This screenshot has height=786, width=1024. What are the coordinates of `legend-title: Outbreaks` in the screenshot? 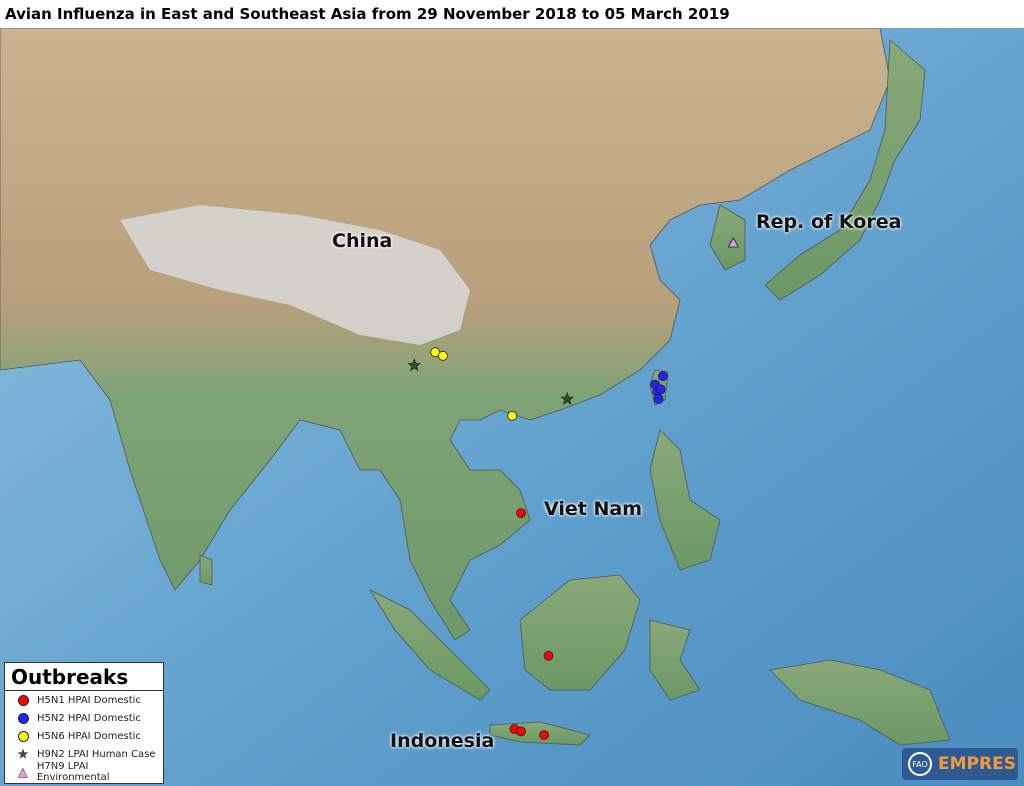 It's located at (84, 677).